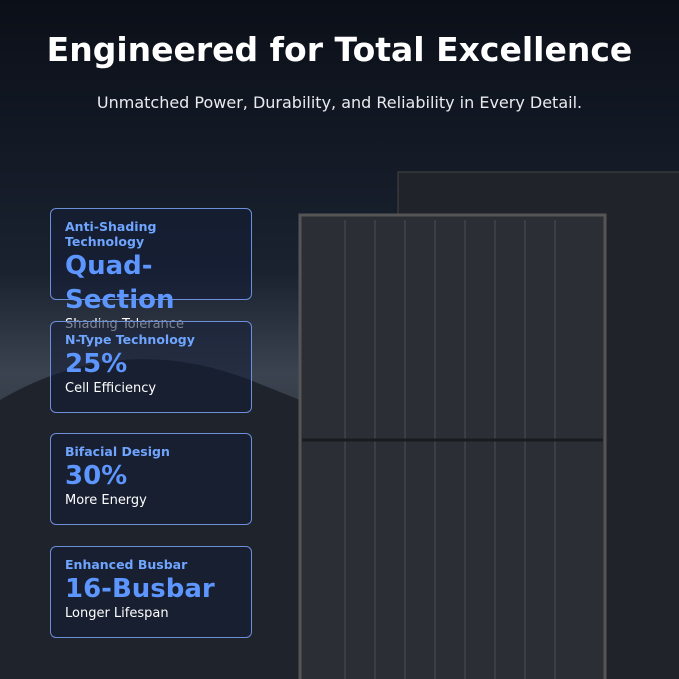 This screenshot has width=679, height=679. Describe the element at coordinates (117, 613) in the screenshot. I see `feature-caption: Longer Lifespan` at that location.